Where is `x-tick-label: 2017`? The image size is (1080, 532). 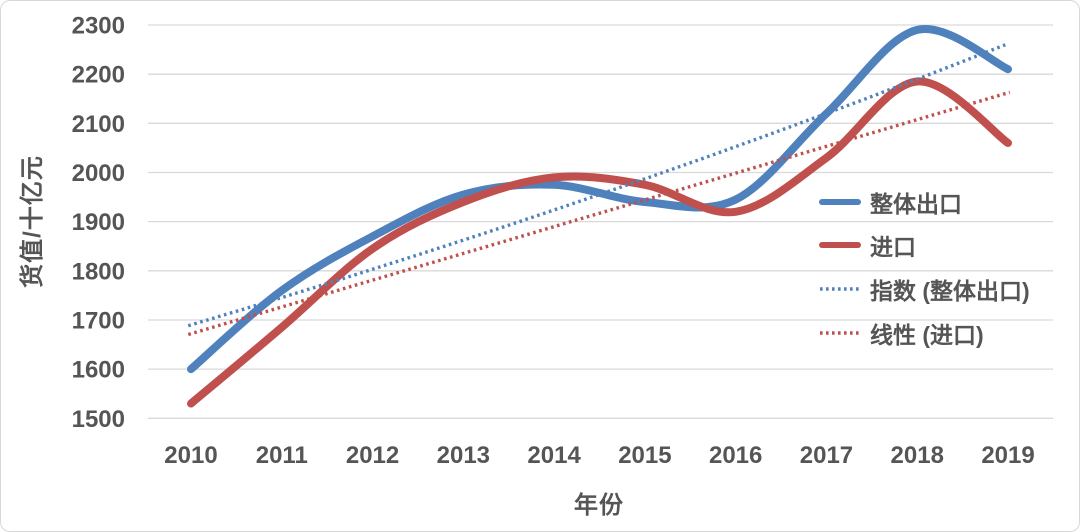 x-tick-label: 2017 is located at coordinates (826, 455).